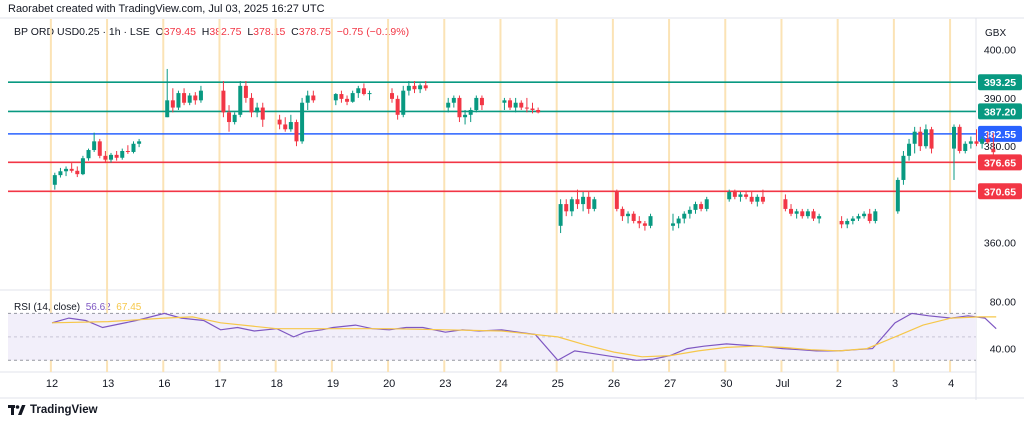  I want to click on rsi-ma-line, so click(524, 337).